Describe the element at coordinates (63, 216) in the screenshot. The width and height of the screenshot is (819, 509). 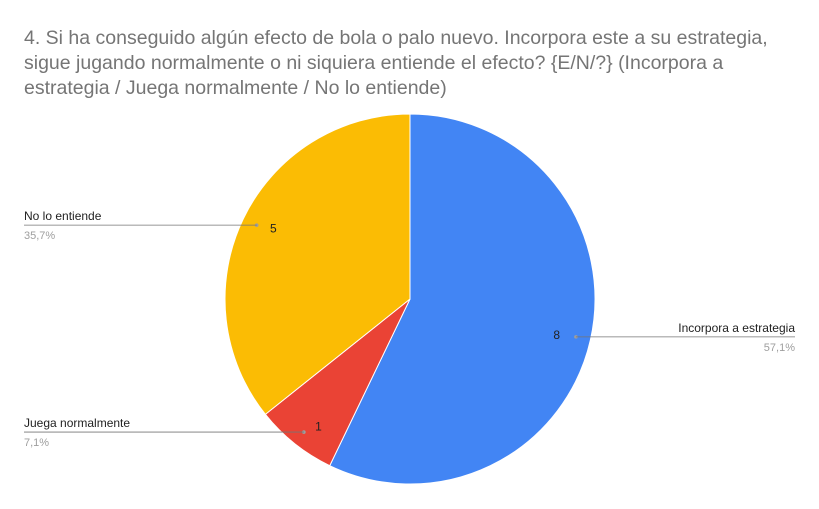
I see `slice-label-no-lo-entiende: No lo entiende` at that location.